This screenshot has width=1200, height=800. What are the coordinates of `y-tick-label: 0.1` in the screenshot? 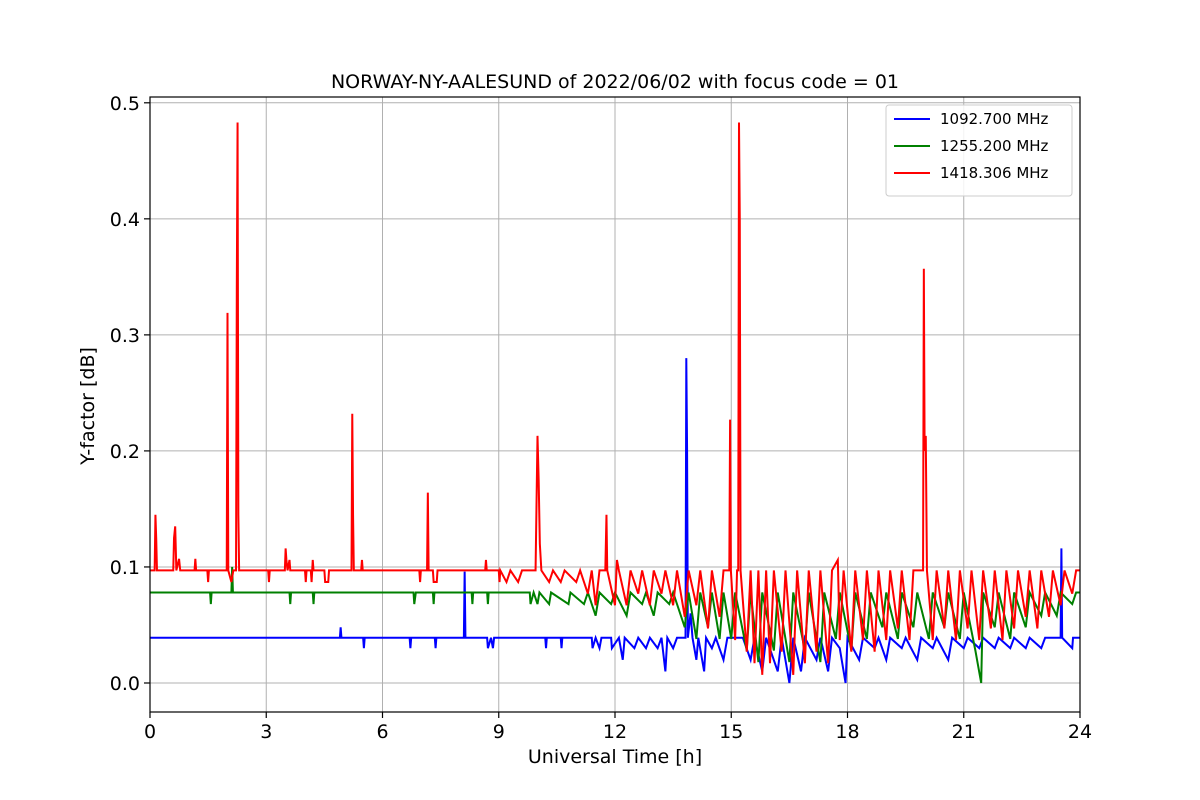 It's located at (125, 568).